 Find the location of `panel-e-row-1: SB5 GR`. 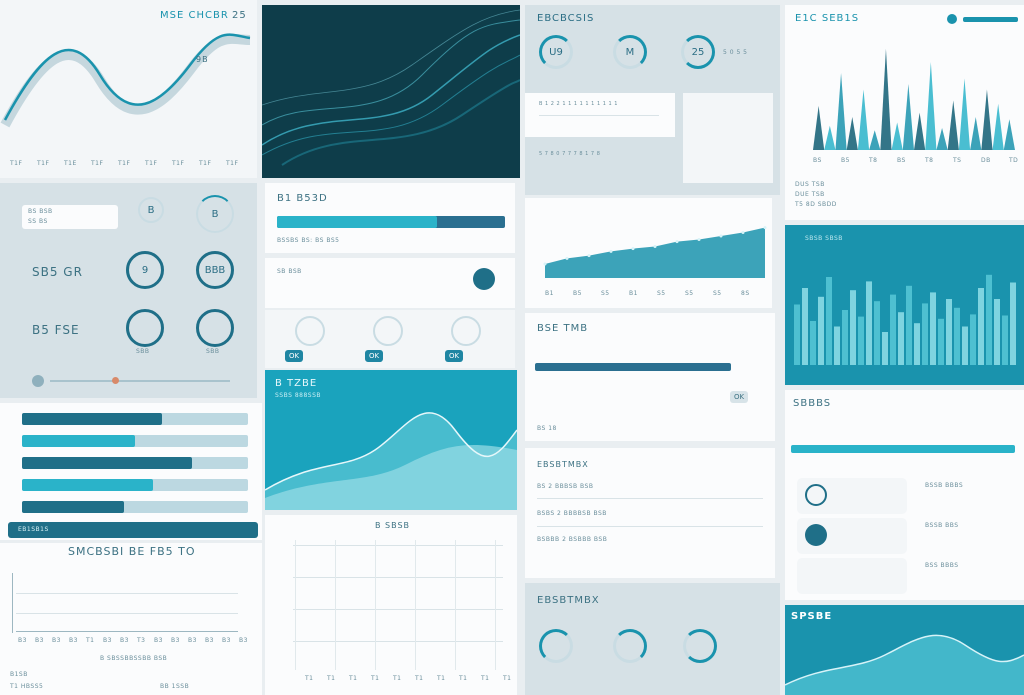

panel-e-row-1: SB5 GR is located at coordinates (57, 272).